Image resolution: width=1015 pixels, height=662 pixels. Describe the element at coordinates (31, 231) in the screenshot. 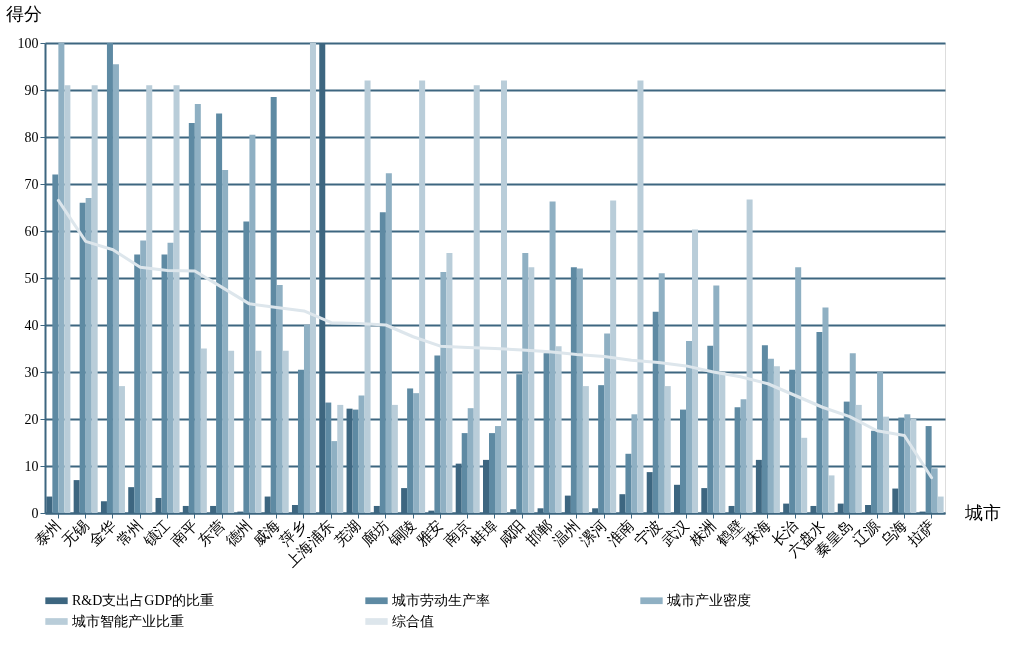

I see `y-tick-label: 60` at that location.